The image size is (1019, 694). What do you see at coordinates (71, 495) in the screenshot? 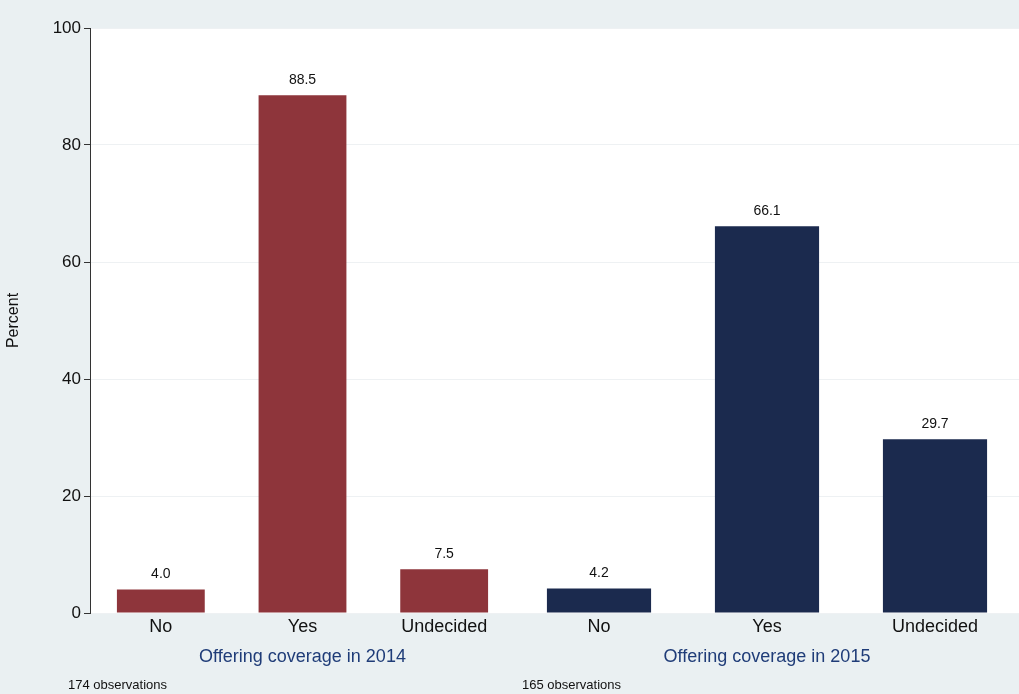
I see `y-tick-label: 20` at bounding box center [71, 495].